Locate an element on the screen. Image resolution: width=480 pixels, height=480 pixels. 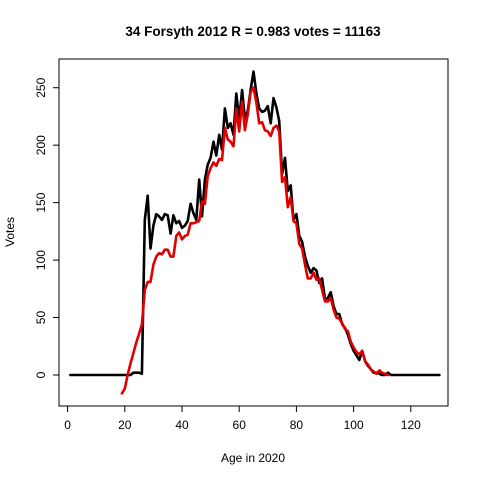
x-axis: 0 20 40 60 80 100 120 is located at coordinates (242, 418).